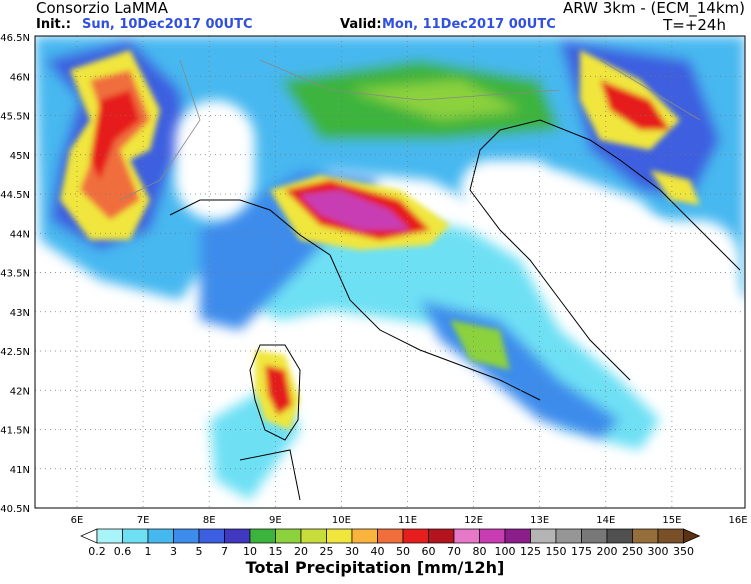 Image resolution: width=751 pixels, height=584 pixels. Describe the element at coordinates (224, 551) in the screenshot. I see `colorbar-label: 7` at that location.